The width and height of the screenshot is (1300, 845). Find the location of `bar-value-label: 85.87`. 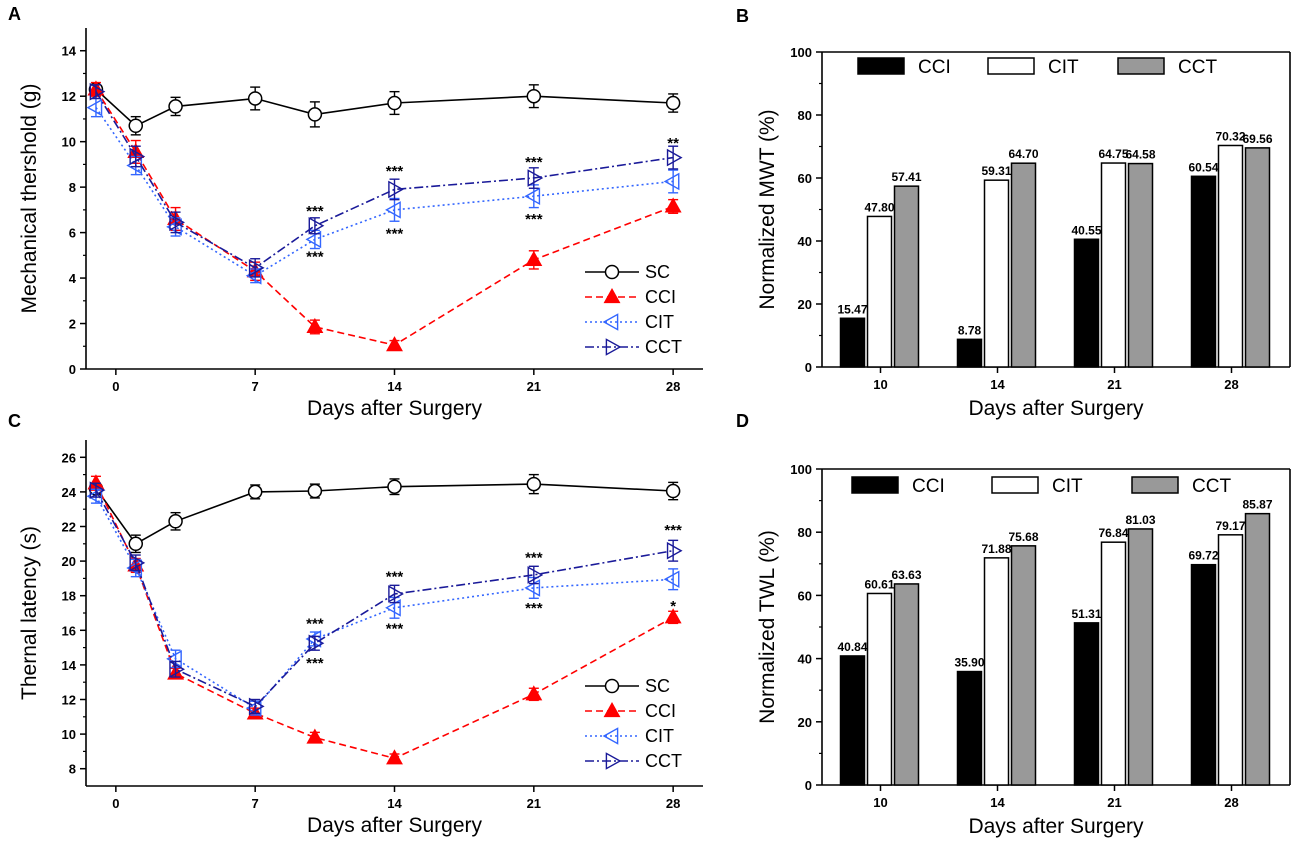

bar-value-label: 85.87 is located at coordinates (1257, 505).